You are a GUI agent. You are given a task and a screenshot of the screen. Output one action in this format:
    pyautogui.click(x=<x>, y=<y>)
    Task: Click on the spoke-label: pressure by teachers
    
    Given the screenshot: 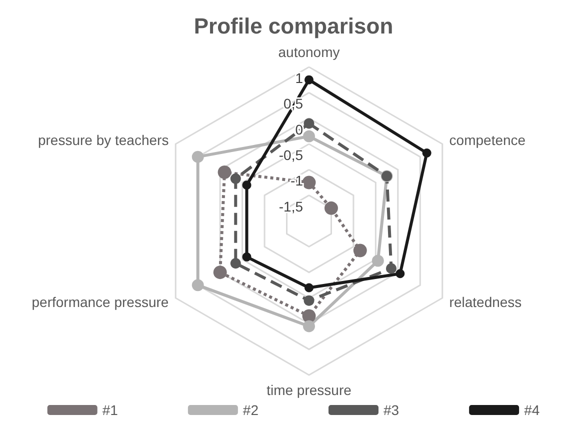 What is the action you would take?
    pyautogui.click(x=103, y=140)
    